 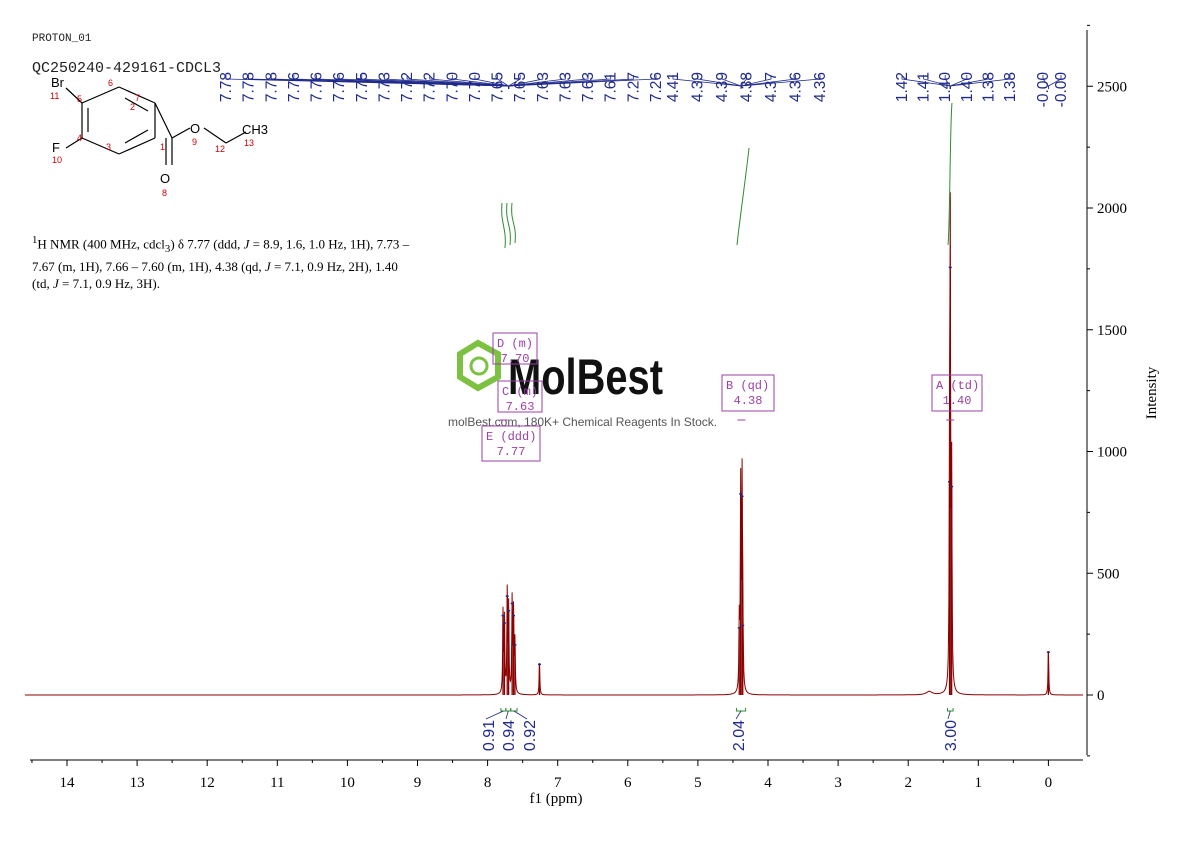 What do you see at coordinates (988, 87) in the screenshot?
I see `peak-label: 1.38` at bounding box center [988, 87].